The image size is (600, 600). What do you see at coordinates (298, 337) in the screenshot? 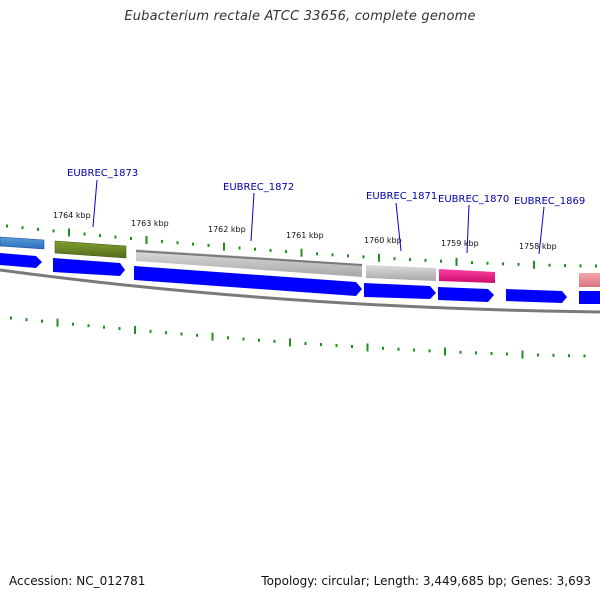
I see `tick-row-inner` at bounding box center [298, 337].